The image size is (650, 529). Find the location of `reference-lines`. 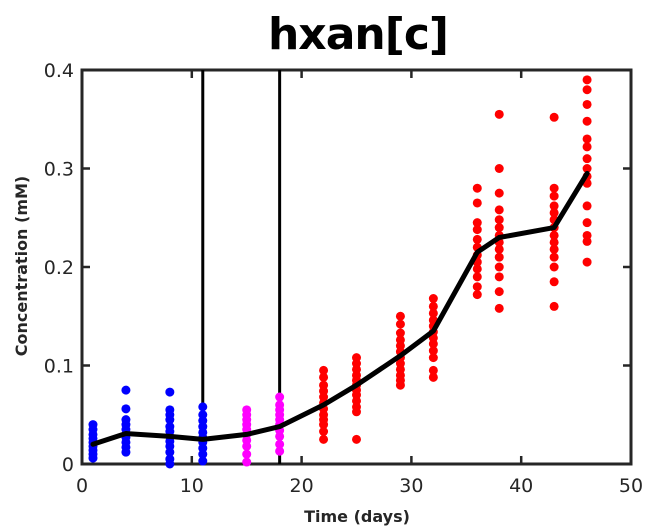

reference-lines is located at coordinates (241, 267).